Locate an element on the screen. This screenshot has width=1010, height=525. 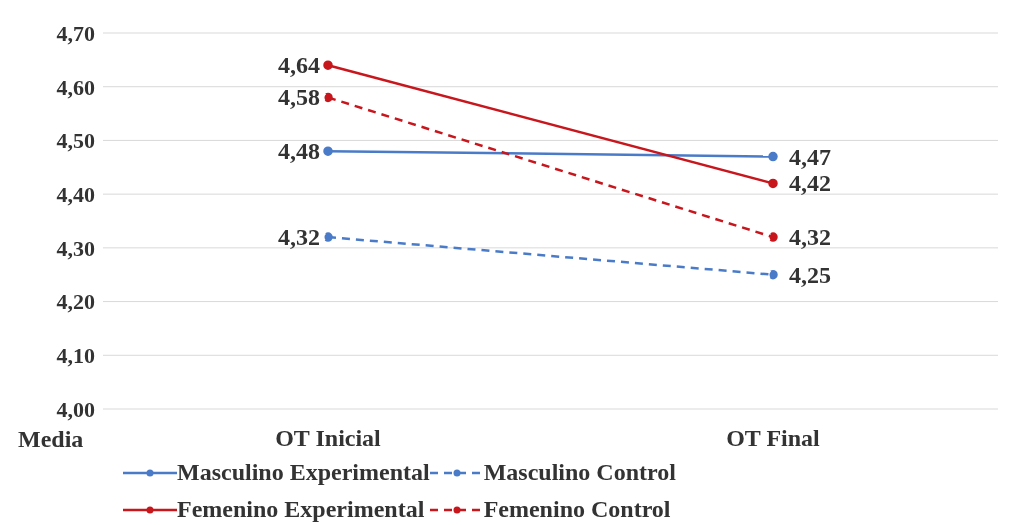
y-tick-label: 4,40 is located at coordinates (75, 194).